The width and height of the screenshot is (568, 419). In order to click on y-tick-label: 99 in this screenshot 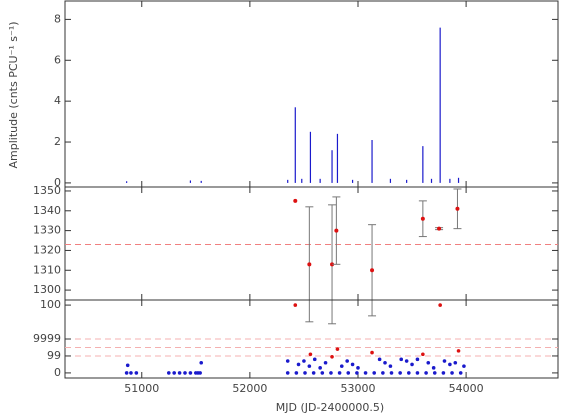, I will do `click(54, 355)`.